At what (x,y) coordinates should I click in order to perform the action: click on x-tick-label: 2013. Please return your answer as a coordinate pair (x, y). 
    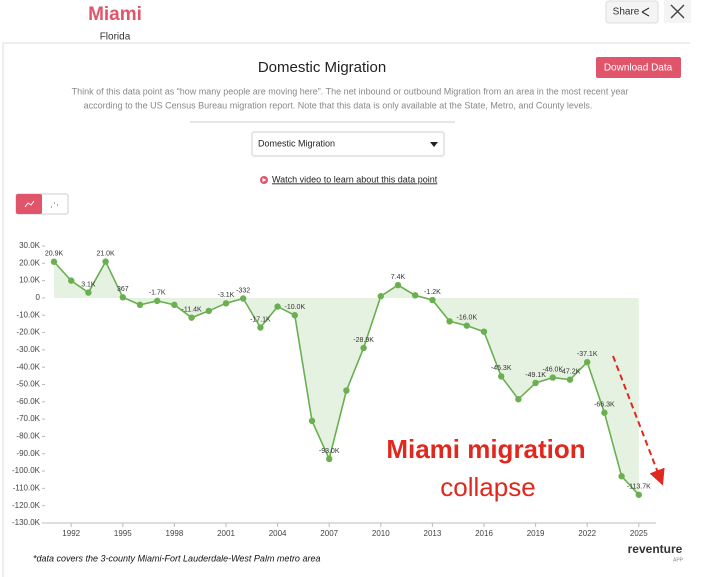
    Looking at the image, I should click on (433, 533).